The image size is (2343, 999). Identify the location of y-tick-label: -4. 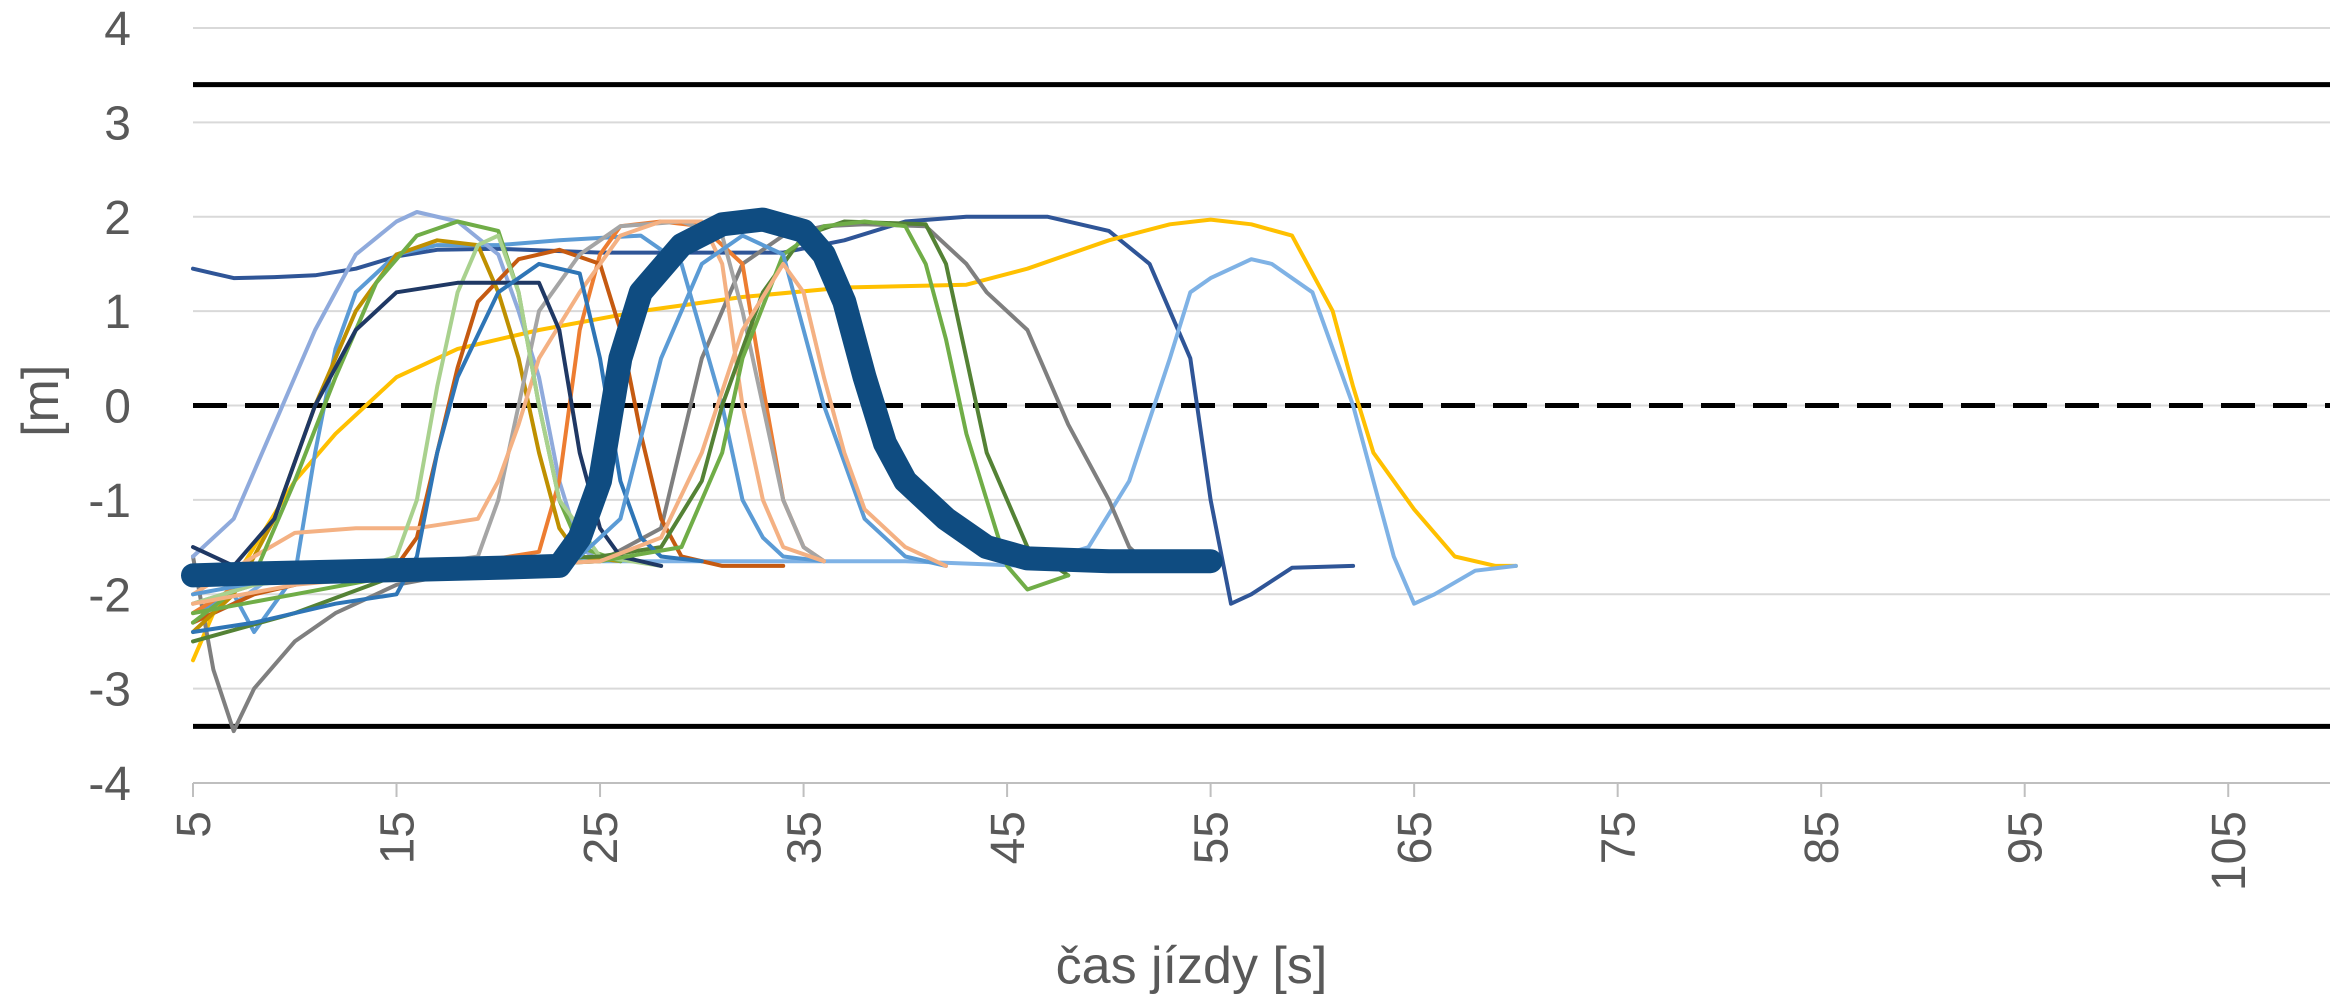
(109, 784).